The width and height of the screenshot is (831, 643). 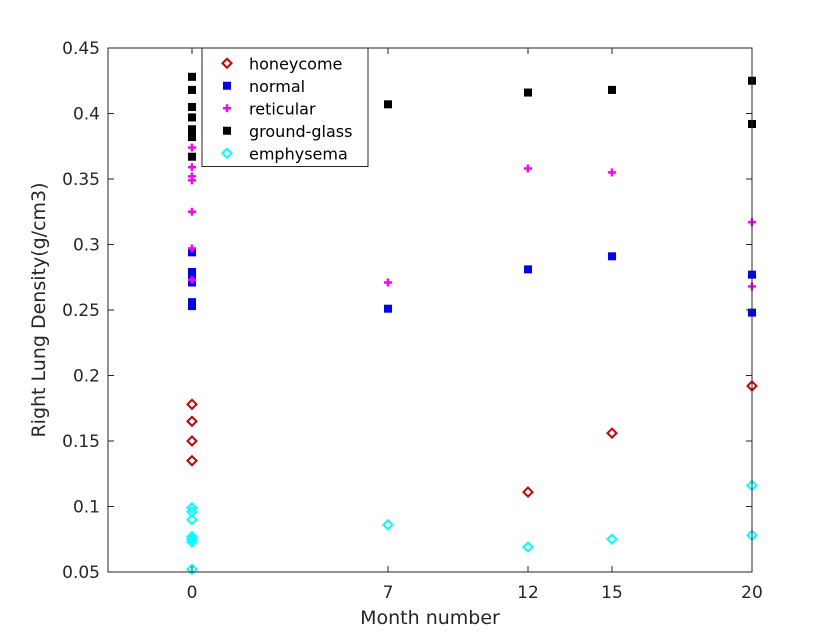 I want to click on y-tick-label: 0.1, so click(x=86, y=508).